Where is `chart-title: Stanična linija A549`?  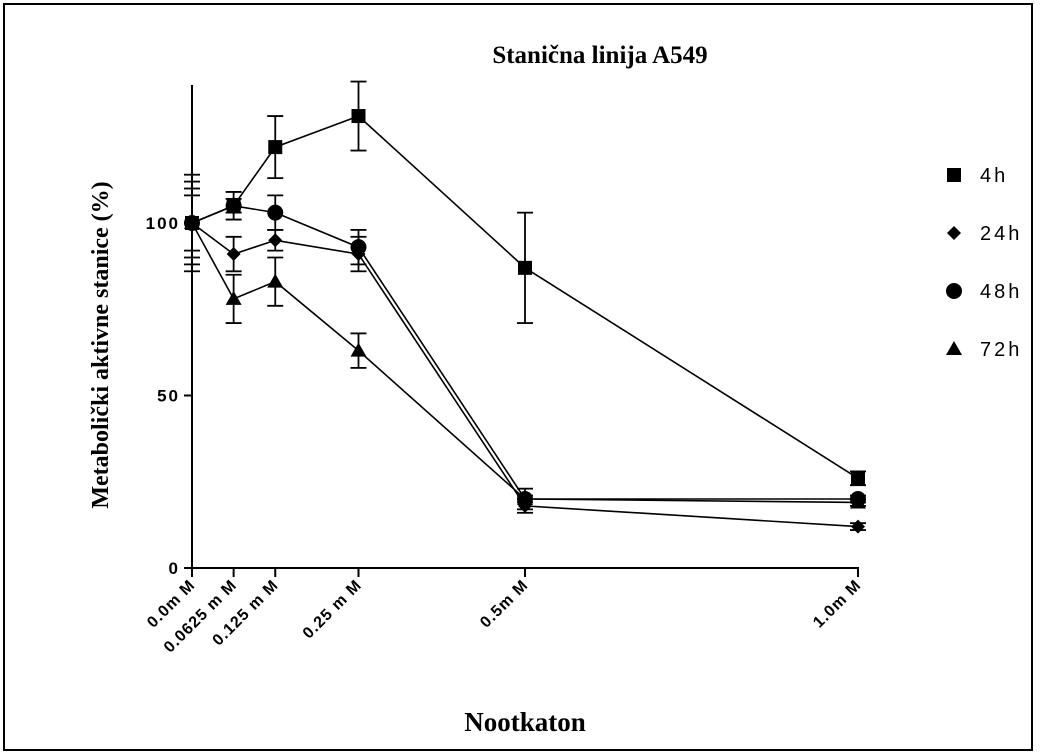 chart-title: Stanična linija A549 is located at coordinates (599, 55).